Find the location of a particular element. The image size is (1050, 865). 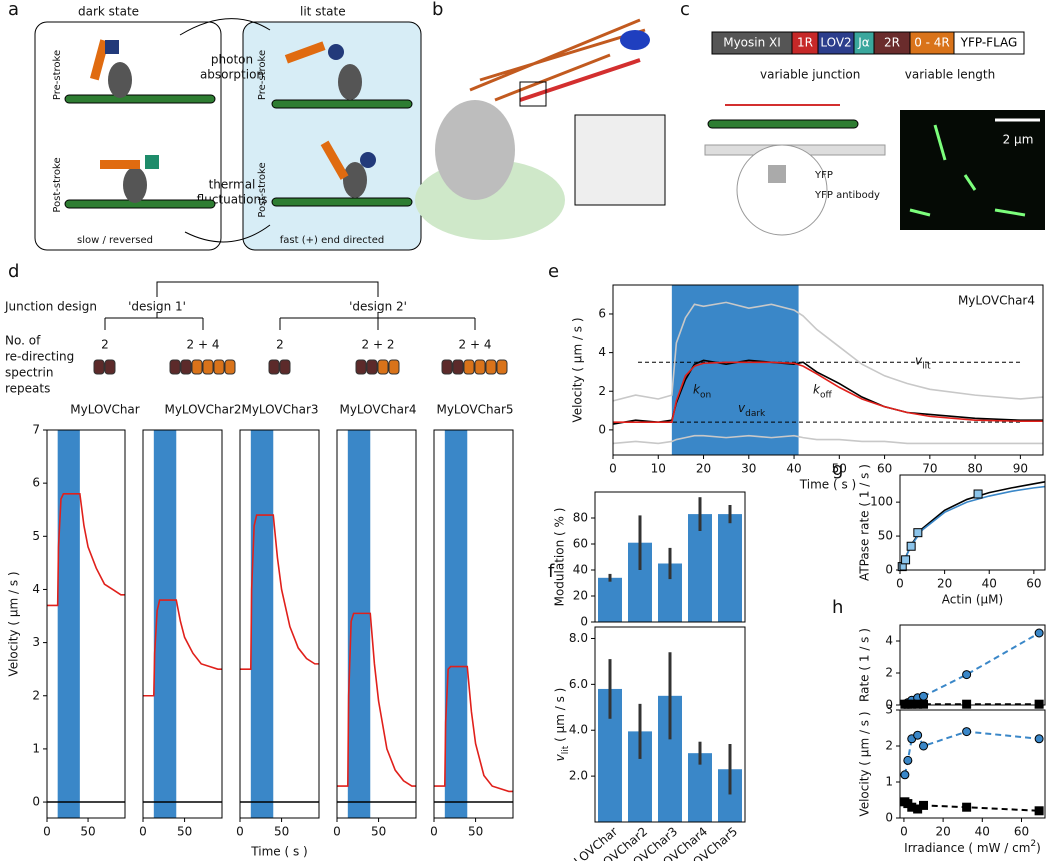

construct-label: Jα is located at coordinates (863, 43).